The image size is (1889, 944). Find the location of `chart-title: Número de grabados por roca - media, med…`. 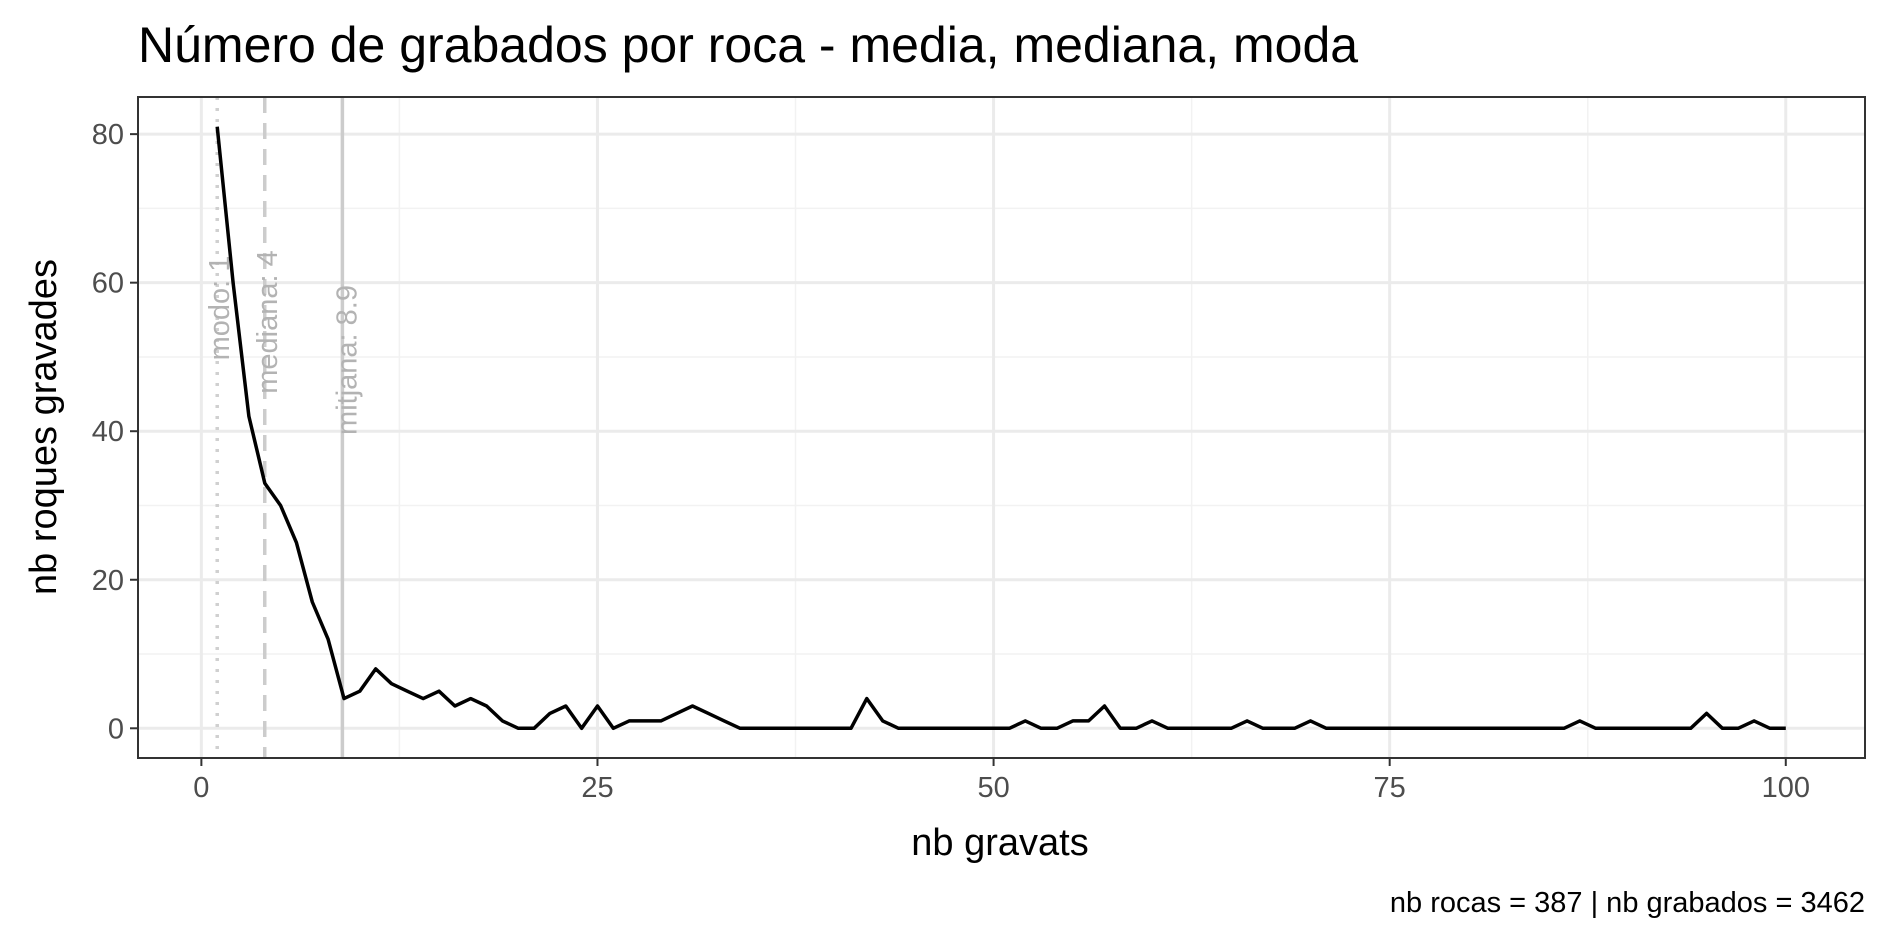

chart-title: Número de grabados por roca - media, med… is located at coordinates (748, 45).